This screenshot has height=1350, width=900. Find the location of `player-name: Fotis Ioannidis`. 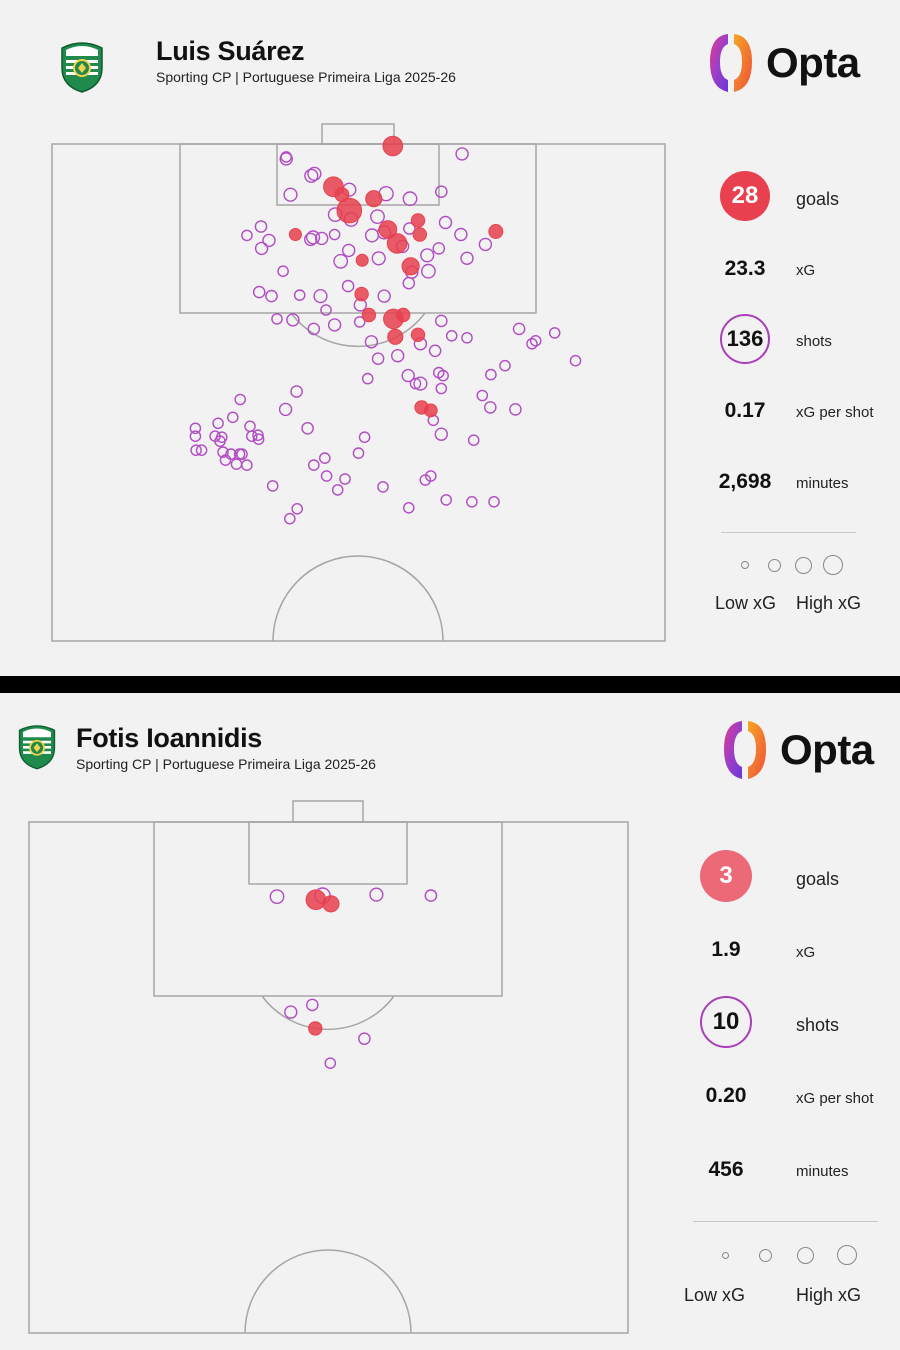

player-name: Fotis Ioannidis is located at coordinates (169, 738).